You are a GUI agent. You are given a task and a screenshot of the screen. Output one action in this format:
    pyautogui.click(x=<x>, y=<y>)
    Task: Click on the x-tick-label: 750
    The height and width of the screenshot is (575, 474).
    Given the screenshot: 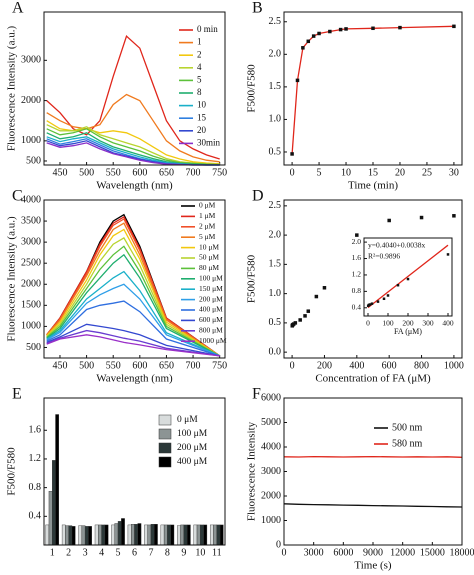 What is the action you would take?
    pyautogui.click(x=219, y=365)
    